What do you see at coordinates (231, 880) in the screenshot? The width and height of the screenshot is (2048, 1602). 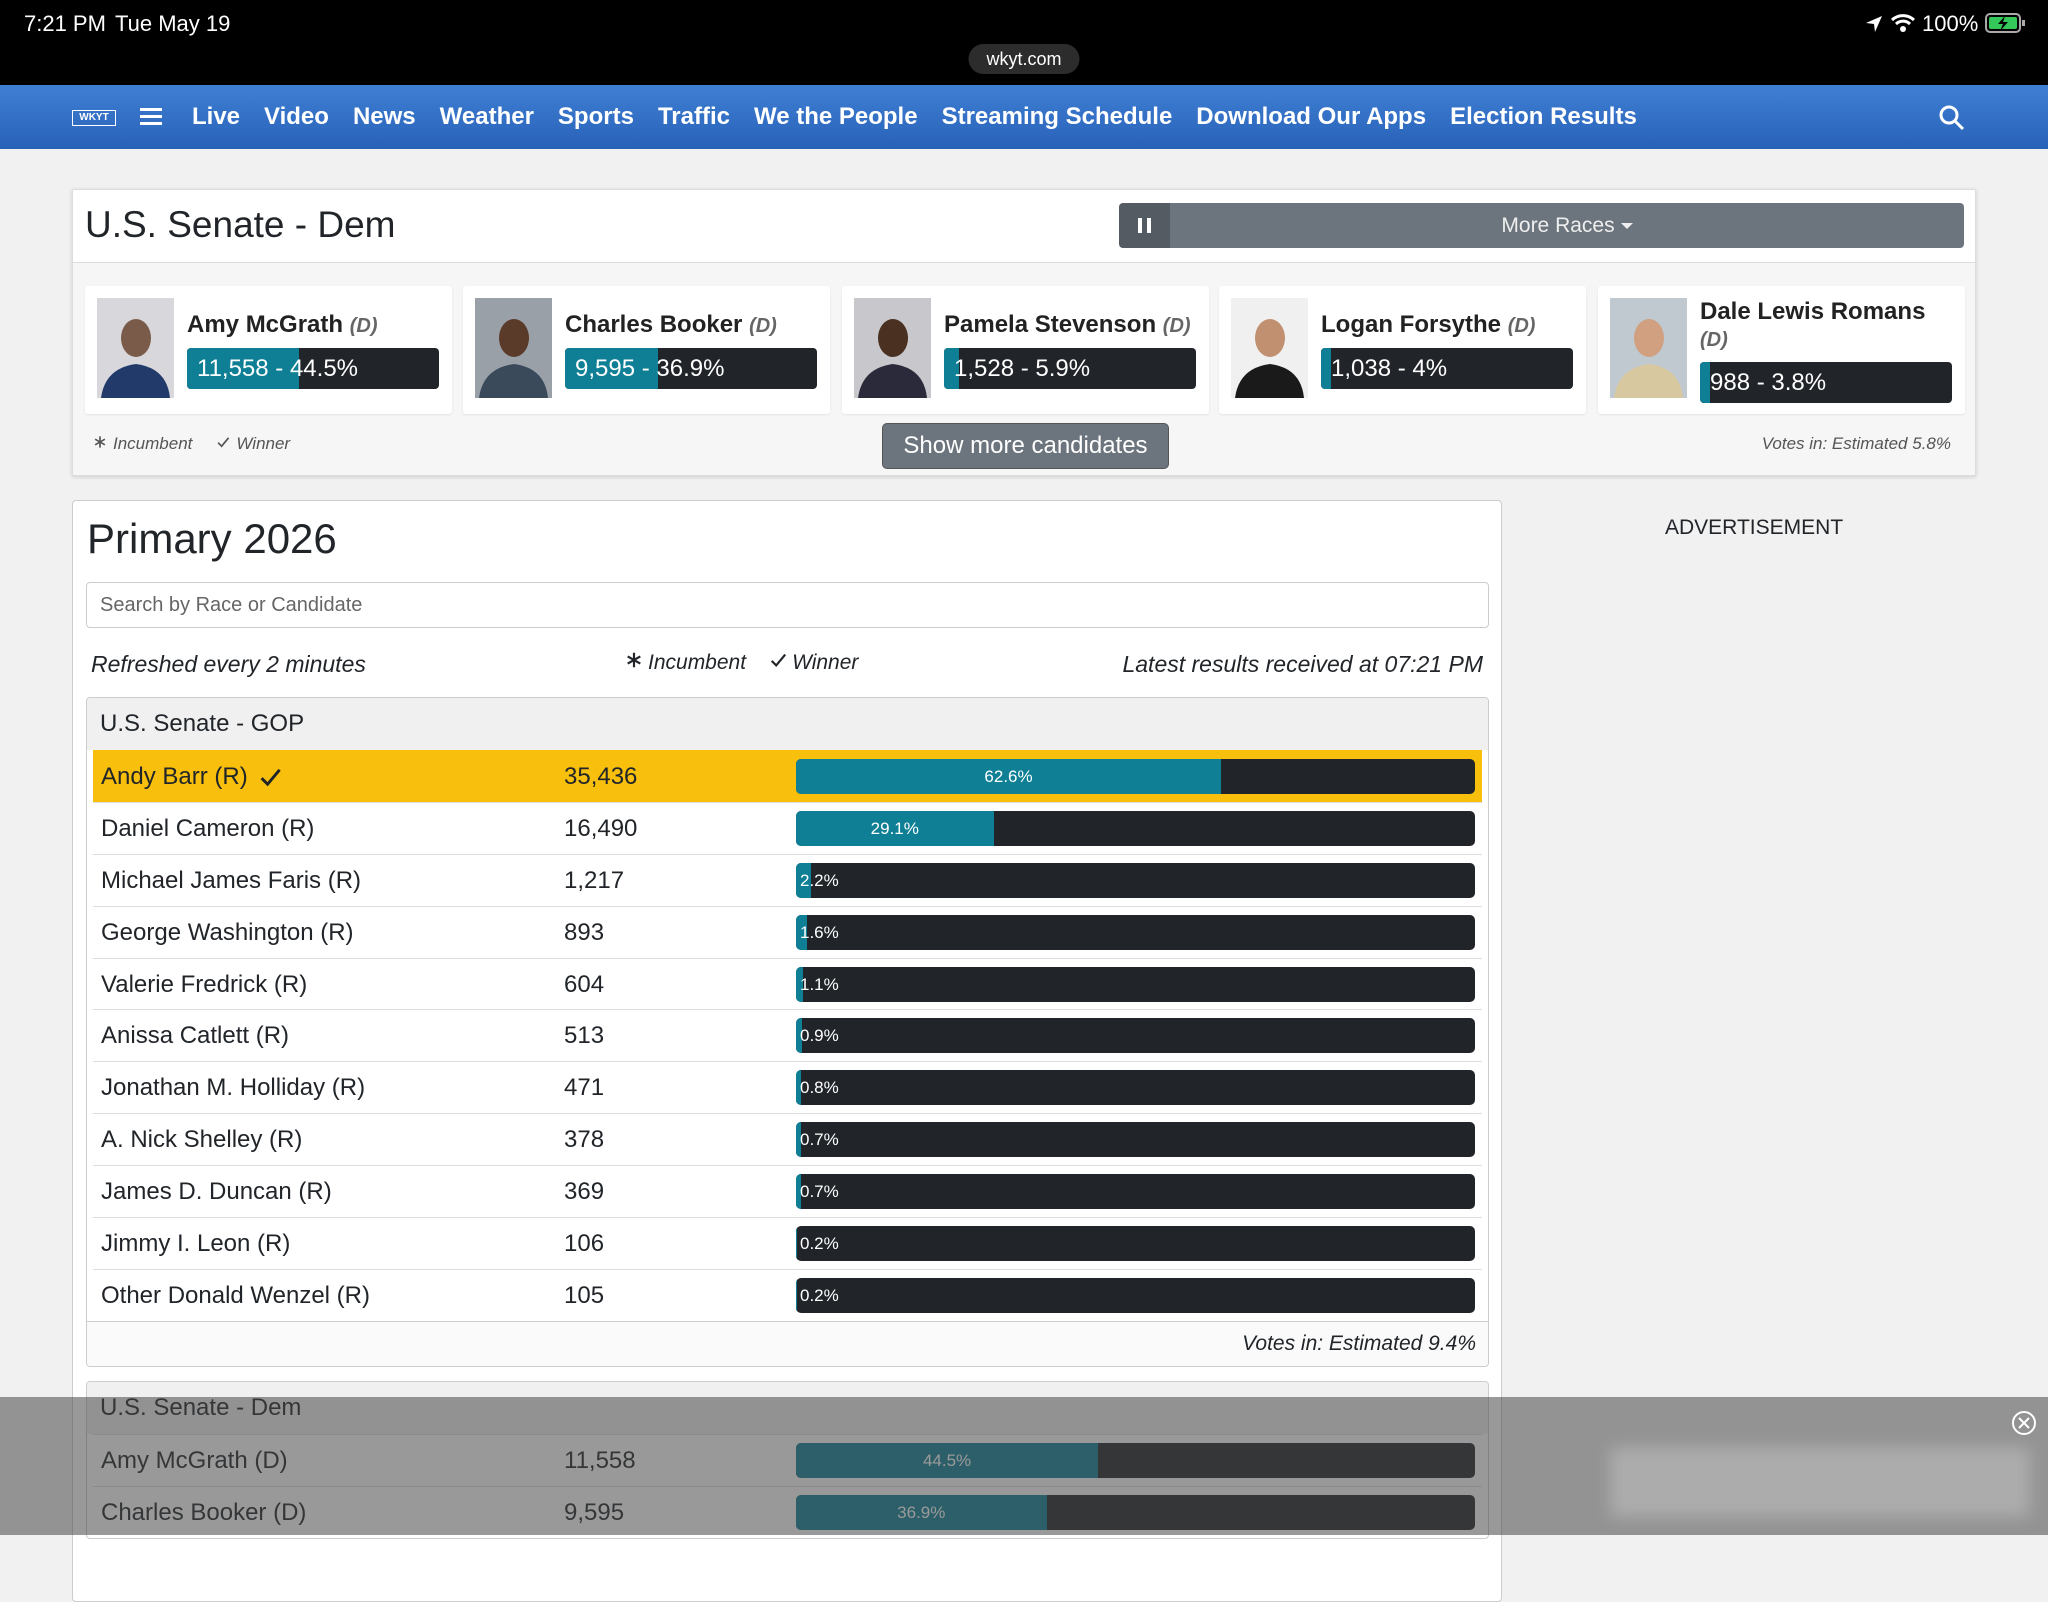 I see `candidate-name: Michael James Faris (R)` at bounding box center [231, 880].